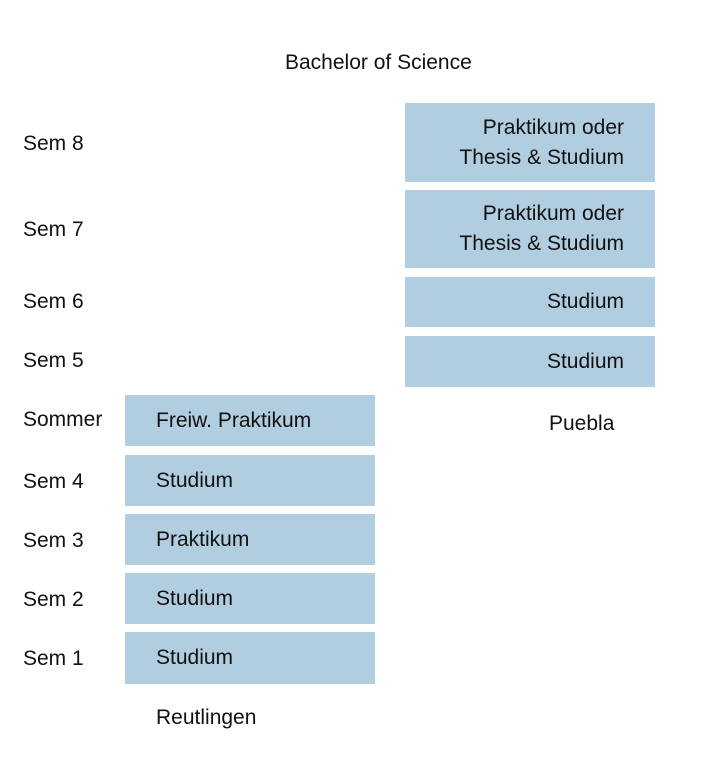 The image size is (709, 768). I want to click on block: Freiw. Praktikum, so click(250, 420).